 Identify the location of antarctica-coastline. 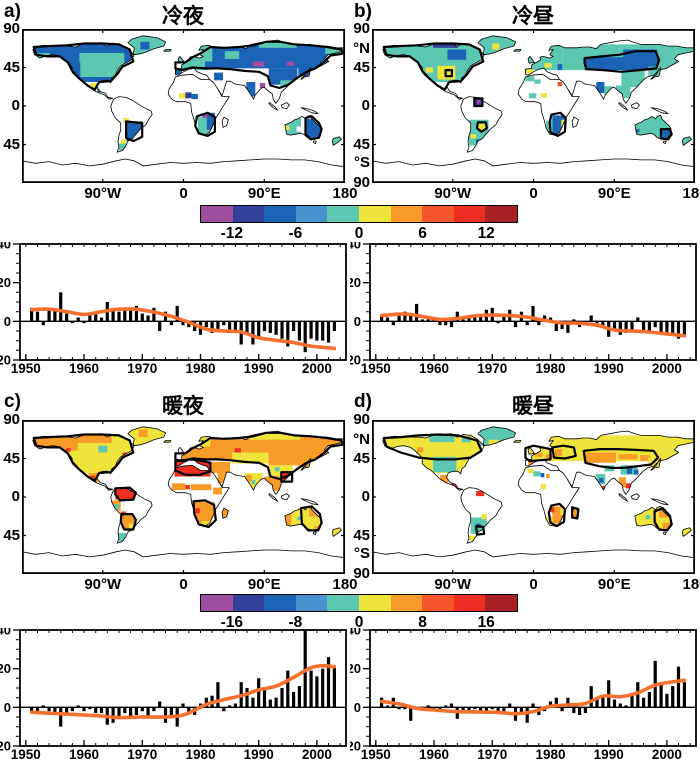
(533, 163).